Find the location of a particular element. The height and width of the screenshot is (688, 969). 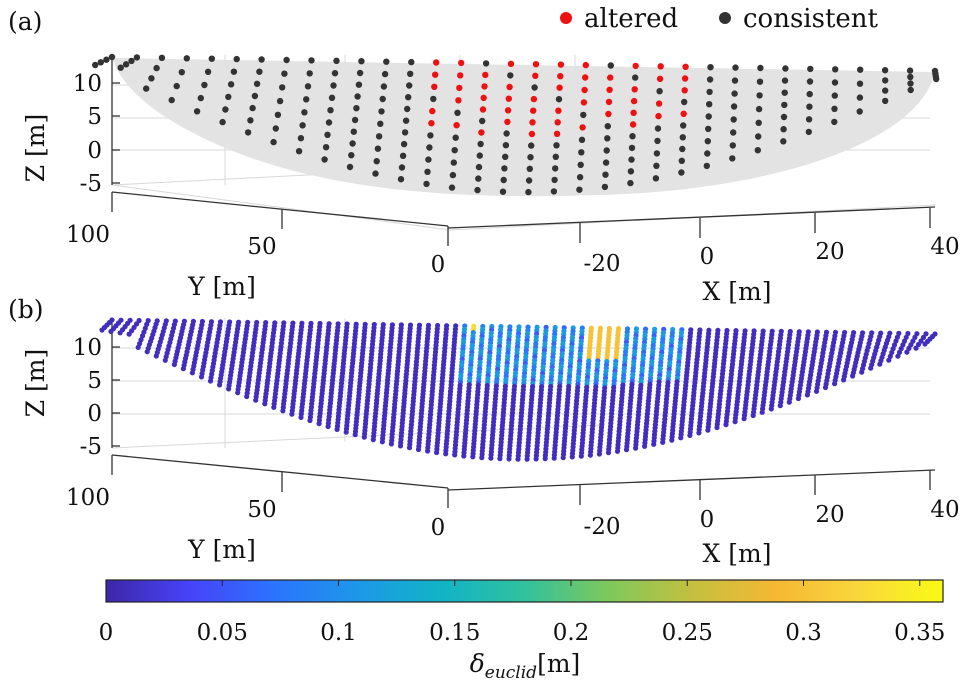

panel-b-ztick: 5 is located at coordinates (94, 381).